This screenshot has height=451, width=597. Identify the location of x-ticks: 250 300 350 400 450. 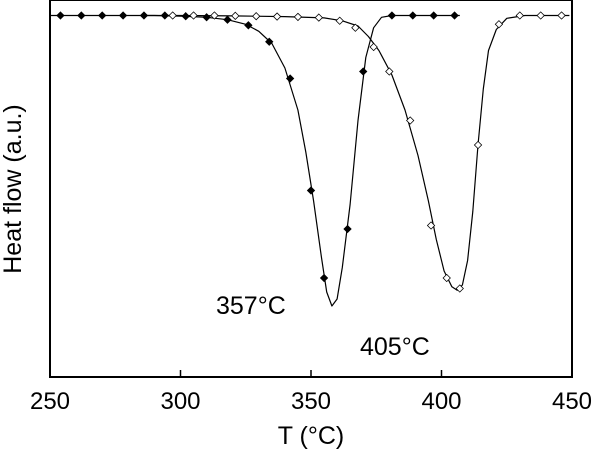
(311, 392).